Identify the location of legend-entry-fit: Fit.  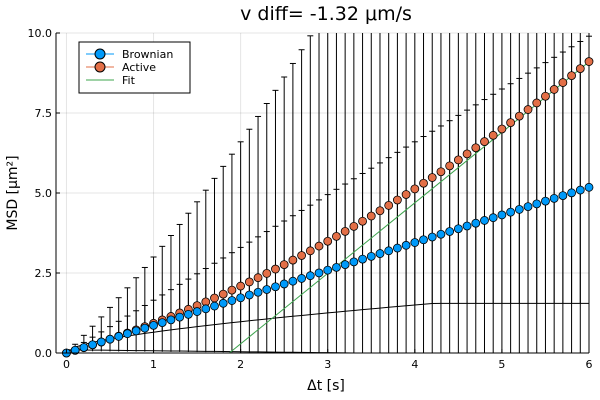
(111, 80).